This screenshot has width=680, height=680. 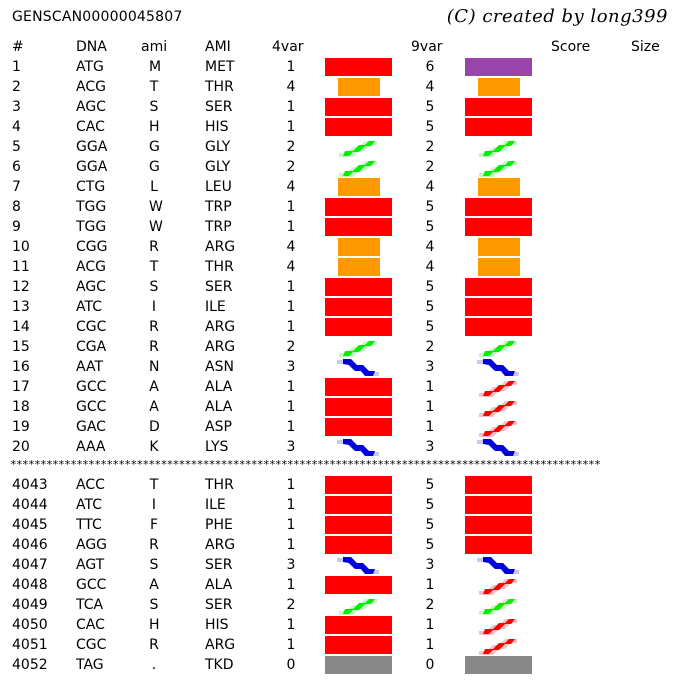 I want to click on row-index: 4047, so click(x=30, y=565).